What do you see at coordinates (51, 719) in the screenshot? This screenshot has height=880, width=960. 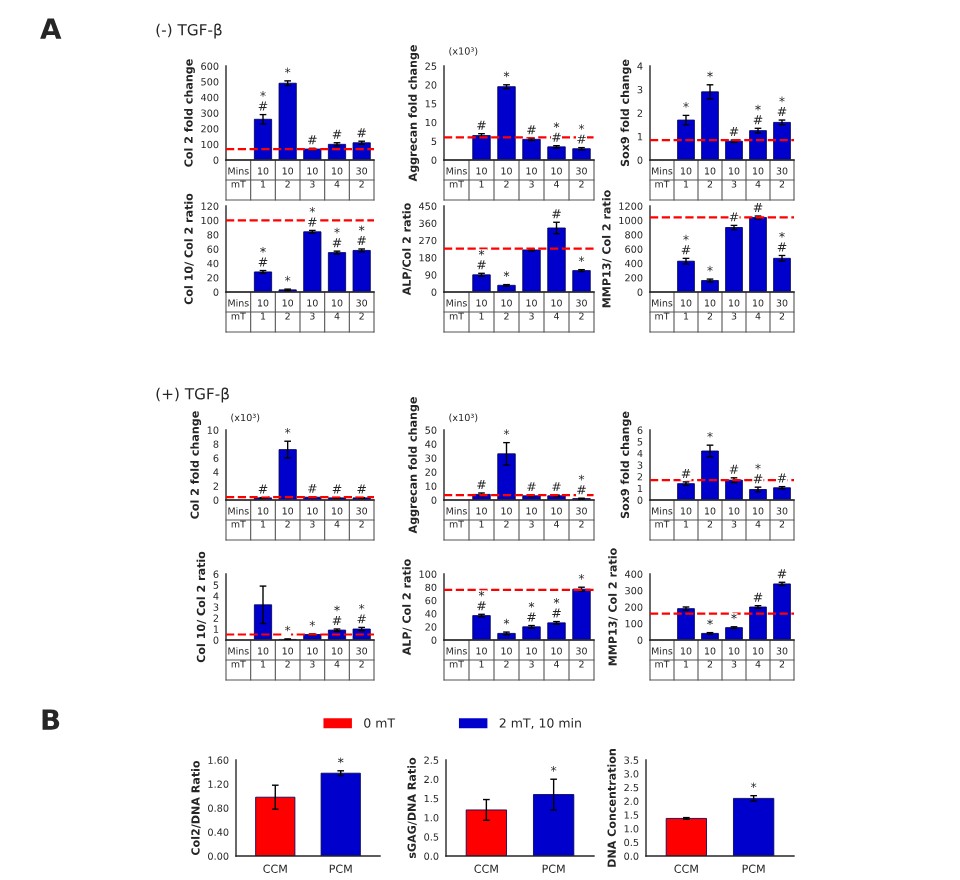 I see `text: B` at bounding box center [51, 719].